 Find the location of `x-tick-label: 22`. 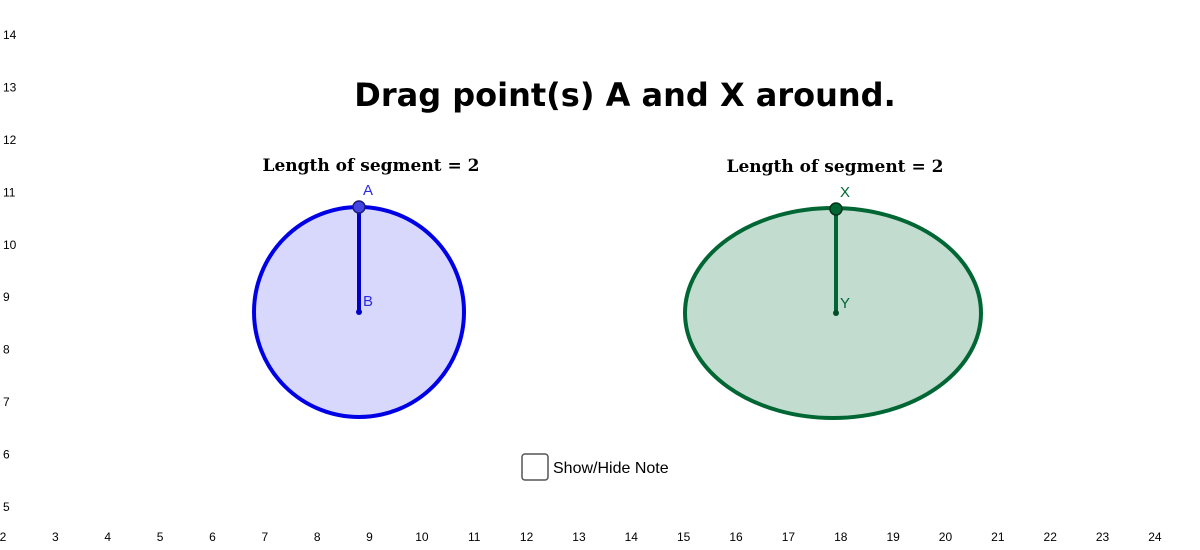

x-tick-label: 22 is located at coordinates (1051, 537).